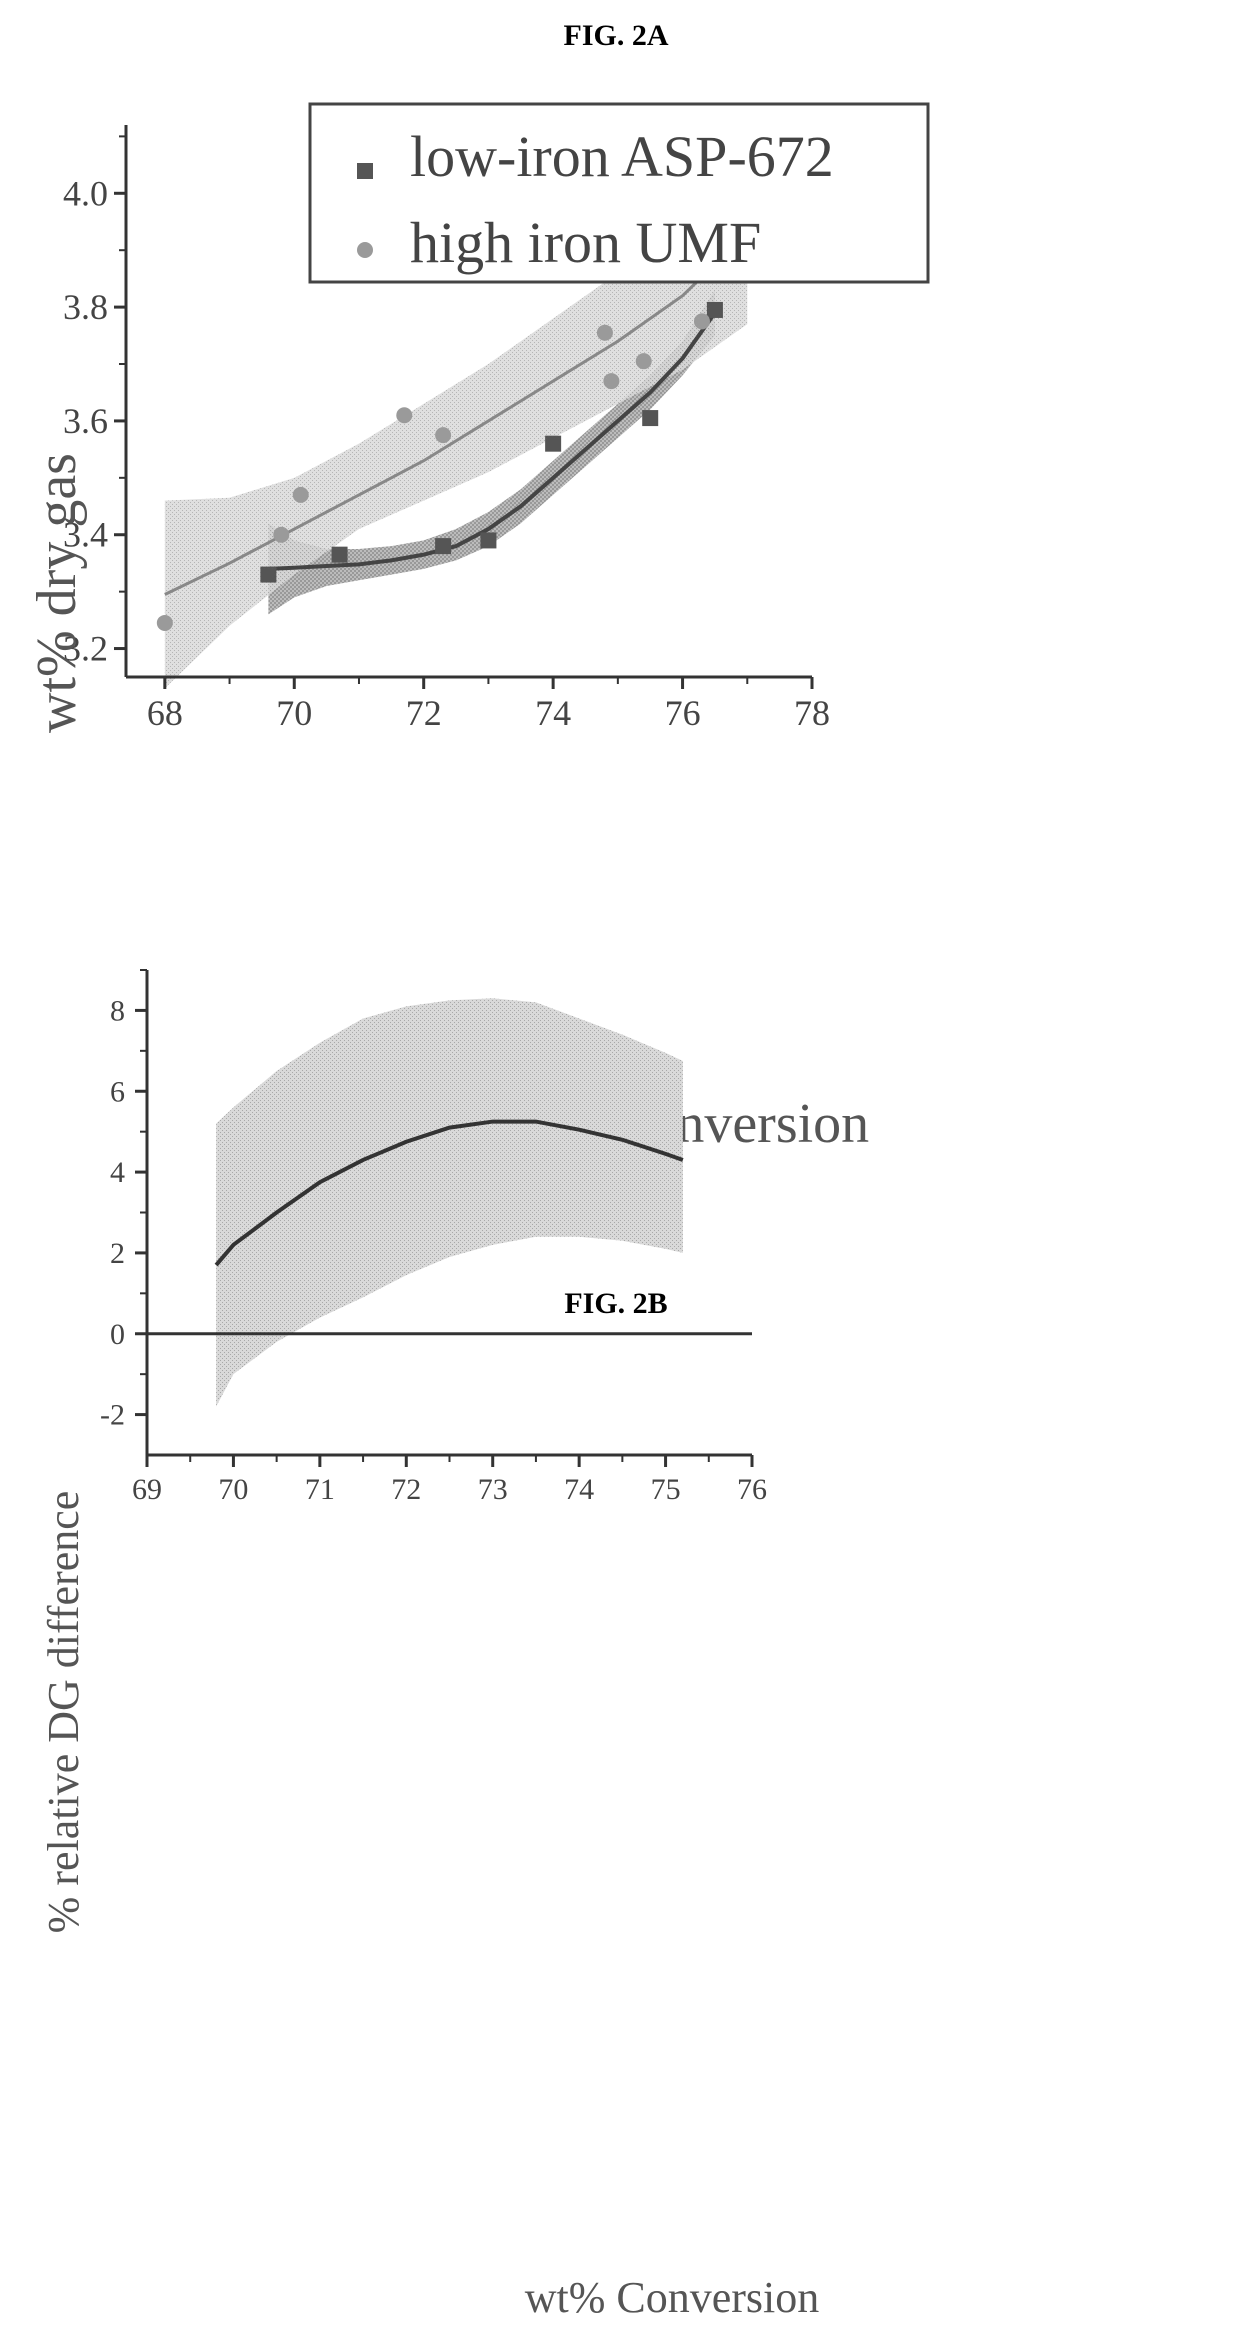 The width and height of the screenshot is (1253, 2332). I want to click on figure-2a-title: FIG. 2A, so click(616, 35).